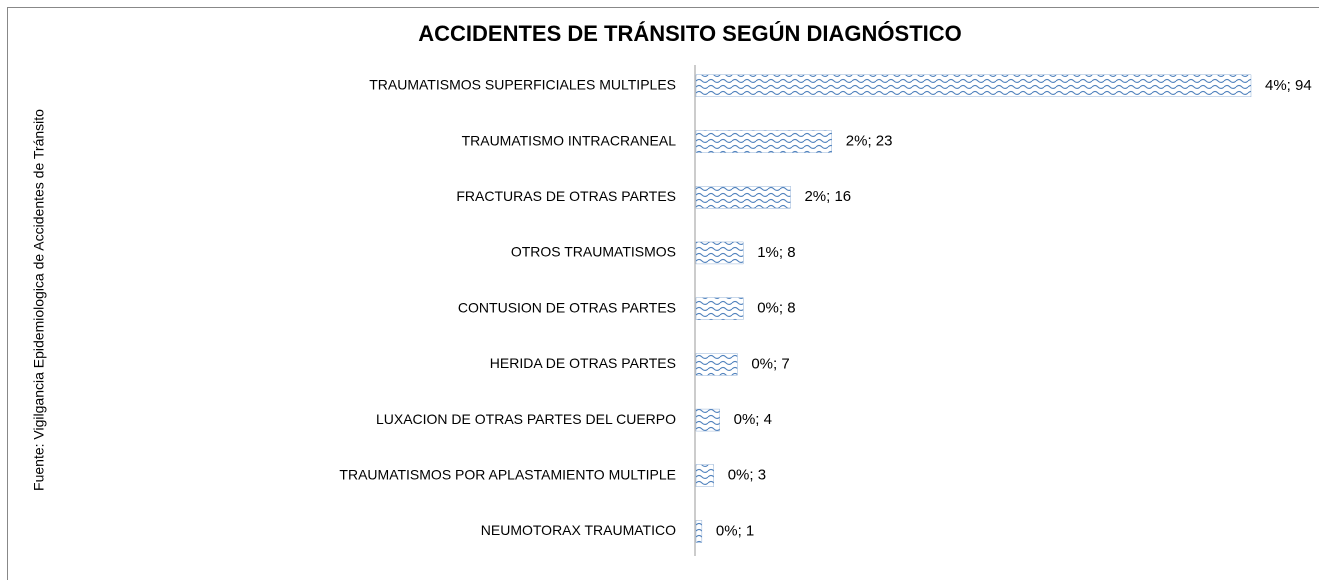  Describe the element at coordinates (827, 196) in the screenshot. I see `data-label: 2%; 16` at that location.